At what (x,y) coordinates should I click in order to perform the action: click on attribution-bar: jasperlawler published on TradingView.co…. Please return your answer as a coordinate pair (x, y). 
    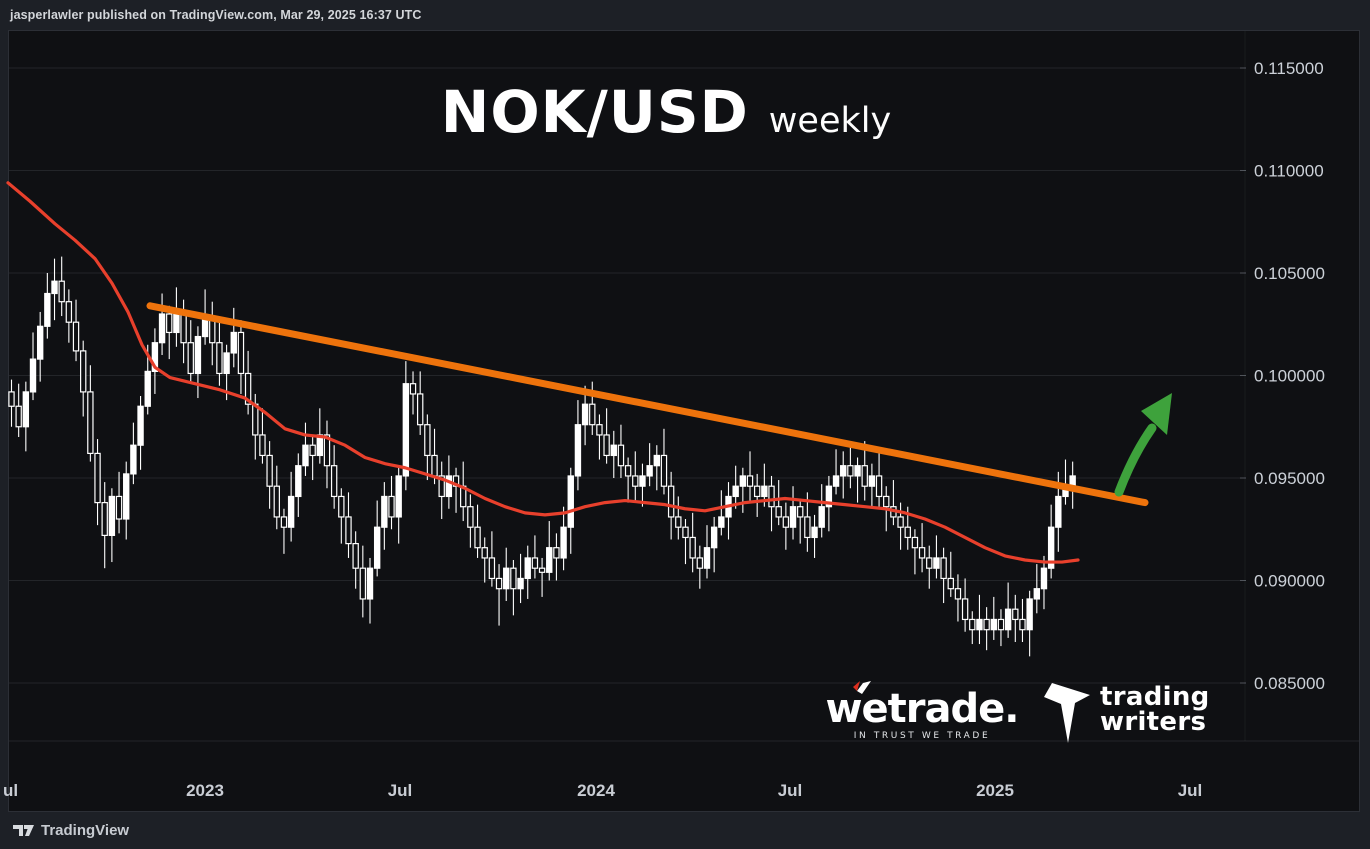
    Looking at the image, I should click on (685, 15).